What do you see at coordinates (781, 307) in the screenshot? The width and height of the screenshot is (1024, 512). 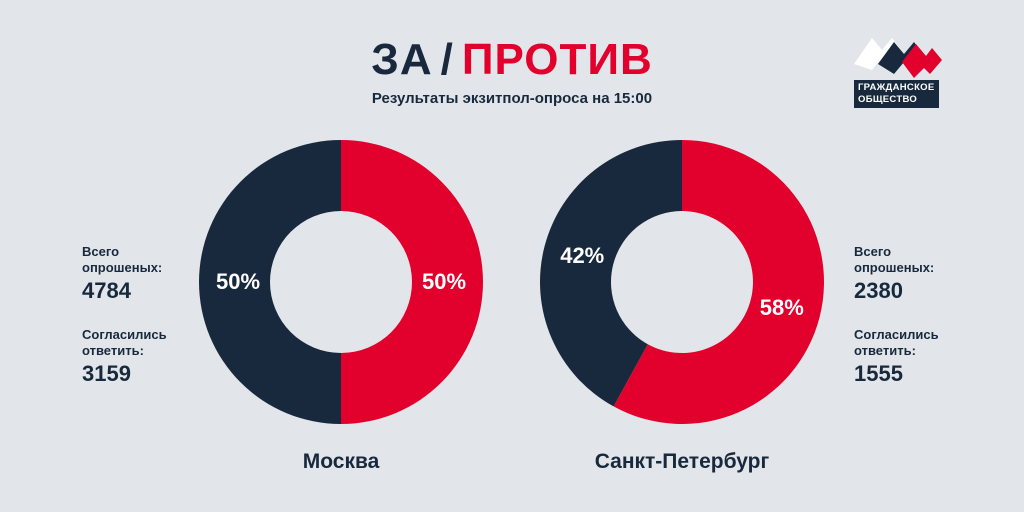 I see `slice-percent-label: 58%` at bounding box center [781, 307].